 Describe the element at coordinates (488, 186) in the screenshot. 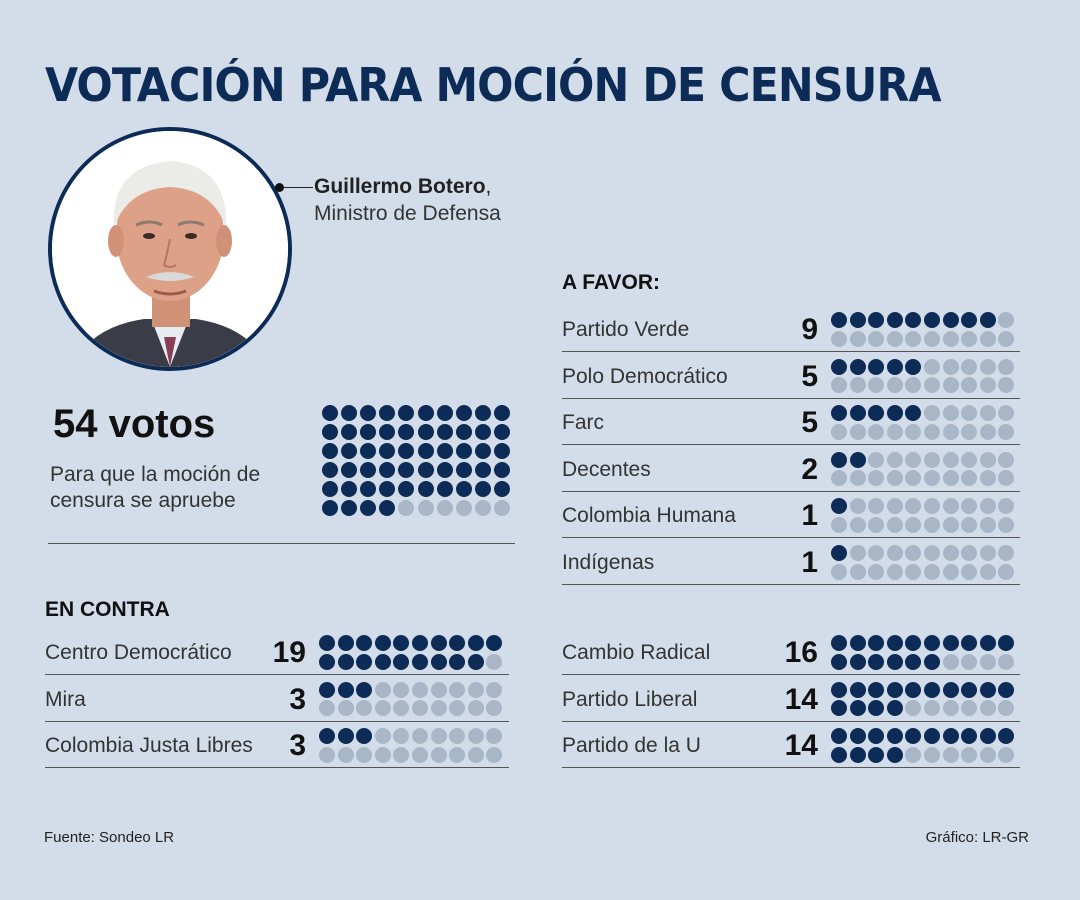

I see `person-name-comma: ,` at that location.